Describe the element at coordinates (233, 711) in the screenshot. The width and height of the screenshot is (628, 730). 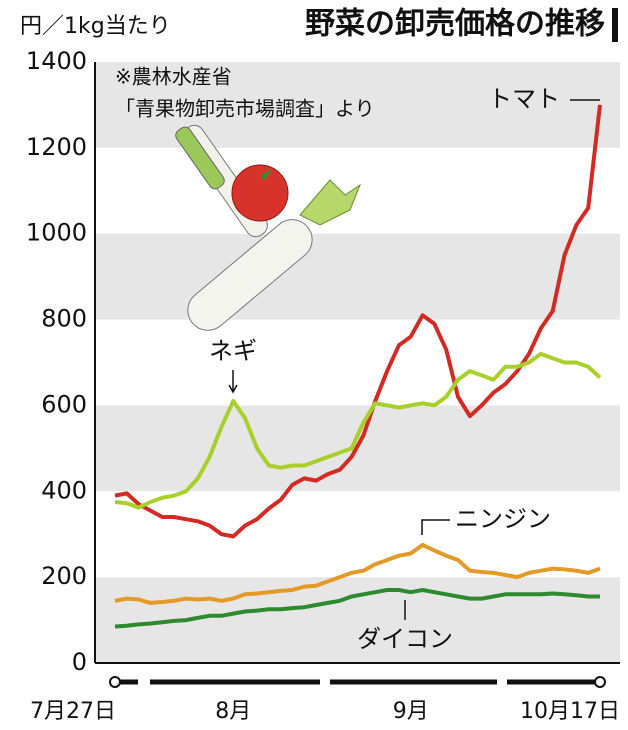
I see `x-tick-label: 8月` at that location.